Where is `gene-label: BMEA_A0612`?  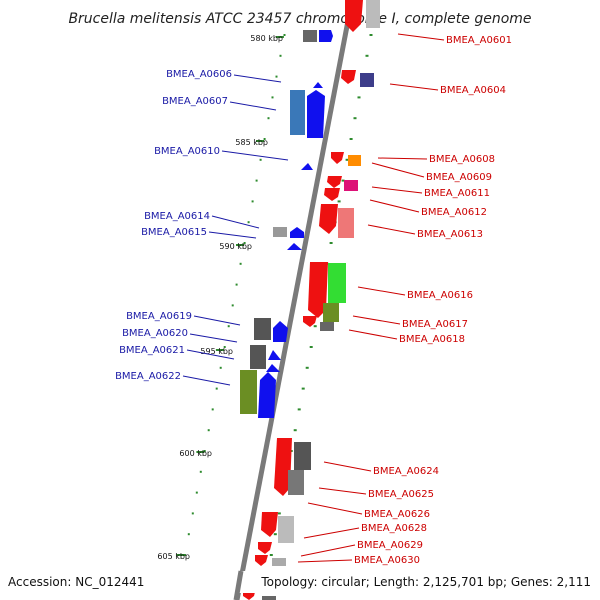
gene-label: BMEA_A0612 is located at coordinates (454, 212).